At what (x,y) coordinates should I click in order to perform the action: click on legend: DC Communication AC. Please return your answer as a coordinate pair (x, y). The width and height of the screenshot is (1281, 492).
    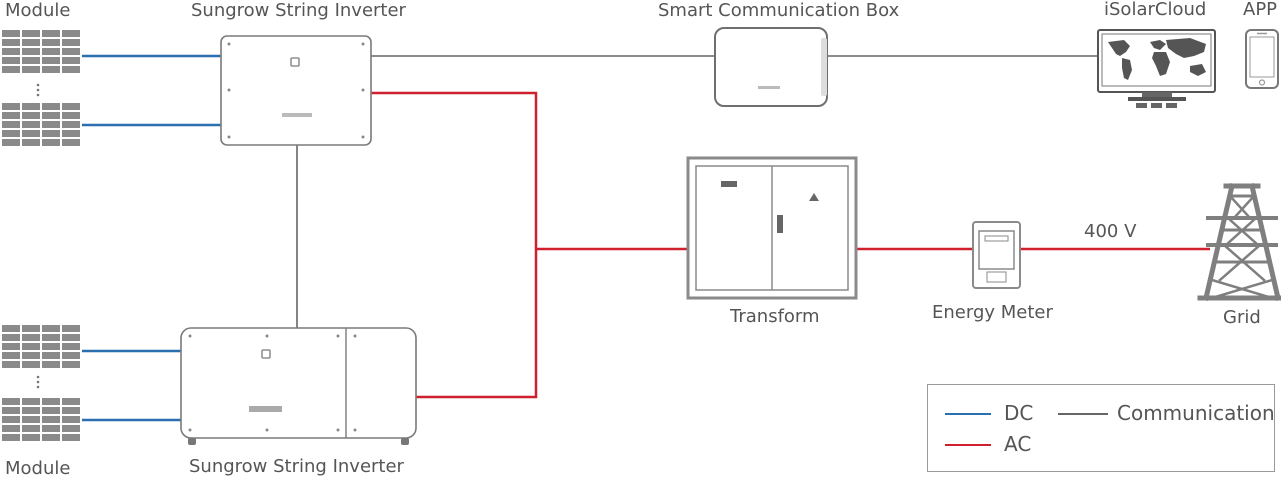
    Looking at the image, I should click on (1101, 428).